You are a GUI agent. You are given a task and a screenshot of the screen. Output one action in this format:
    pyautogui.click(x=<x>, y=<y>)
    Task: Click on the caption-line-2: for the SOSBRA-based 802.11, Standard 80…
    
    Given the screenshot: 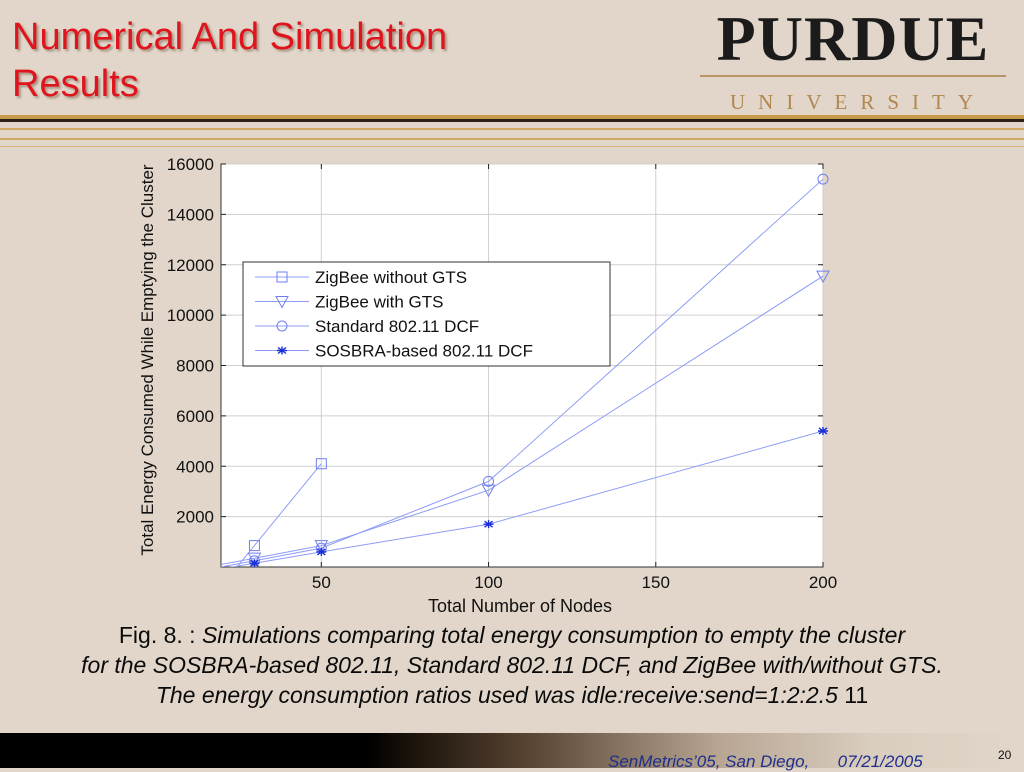 What is the action you would take?
    pyautogui.click(x=512, y=665)
    